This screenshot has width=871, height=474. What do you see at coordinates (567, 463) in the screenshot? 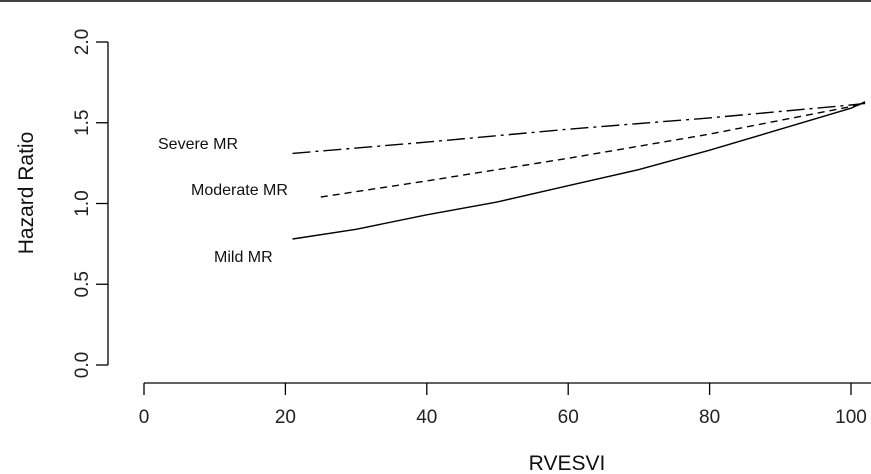
I see `x-axis-title: RVESVI` at bounding box center [567, 463].